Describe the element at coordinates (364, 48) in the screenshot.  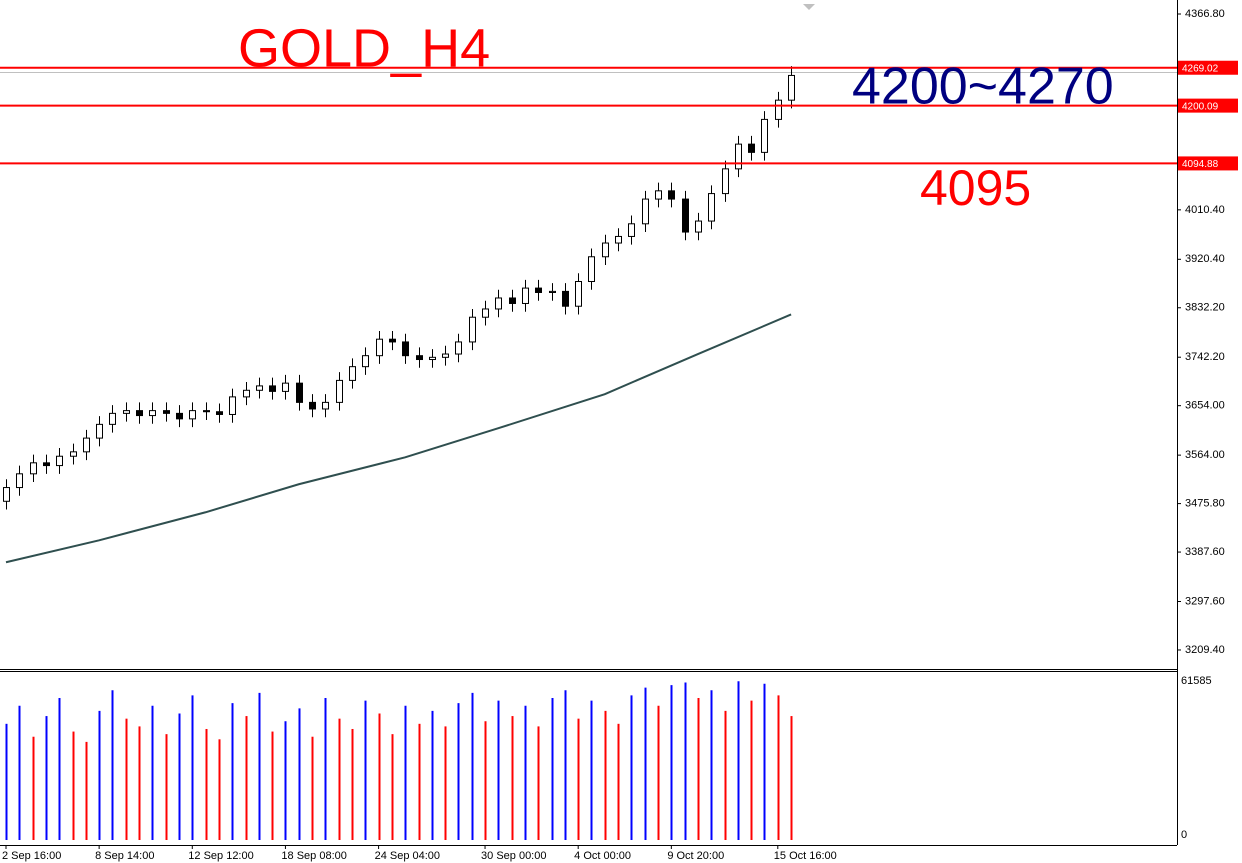
I see `chart-title: GOLD_H4` at that location.